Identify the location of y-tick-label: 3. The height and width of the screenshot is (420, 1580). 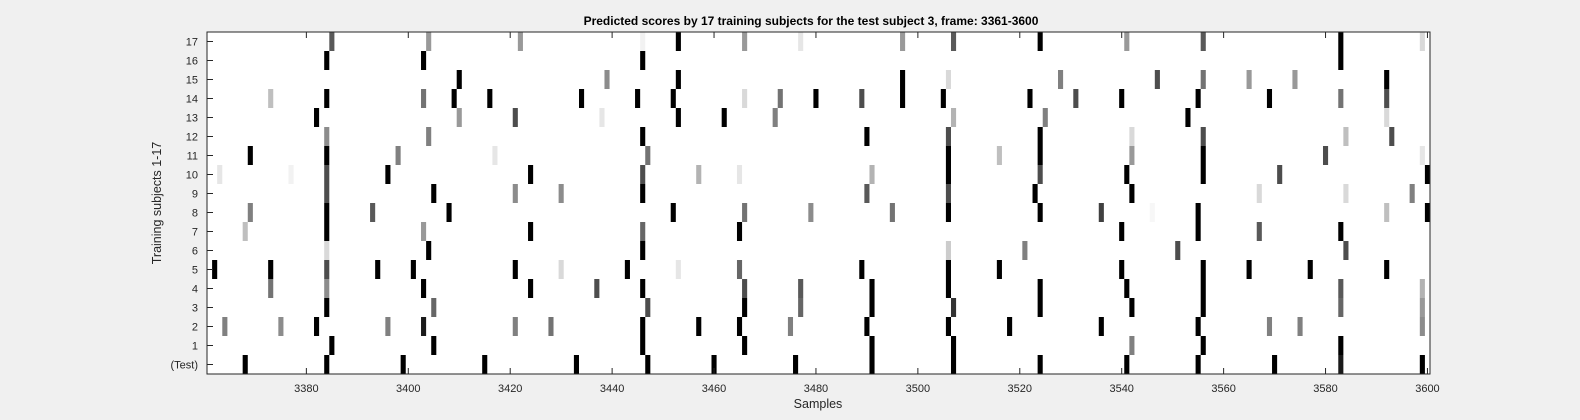
(195, 309).